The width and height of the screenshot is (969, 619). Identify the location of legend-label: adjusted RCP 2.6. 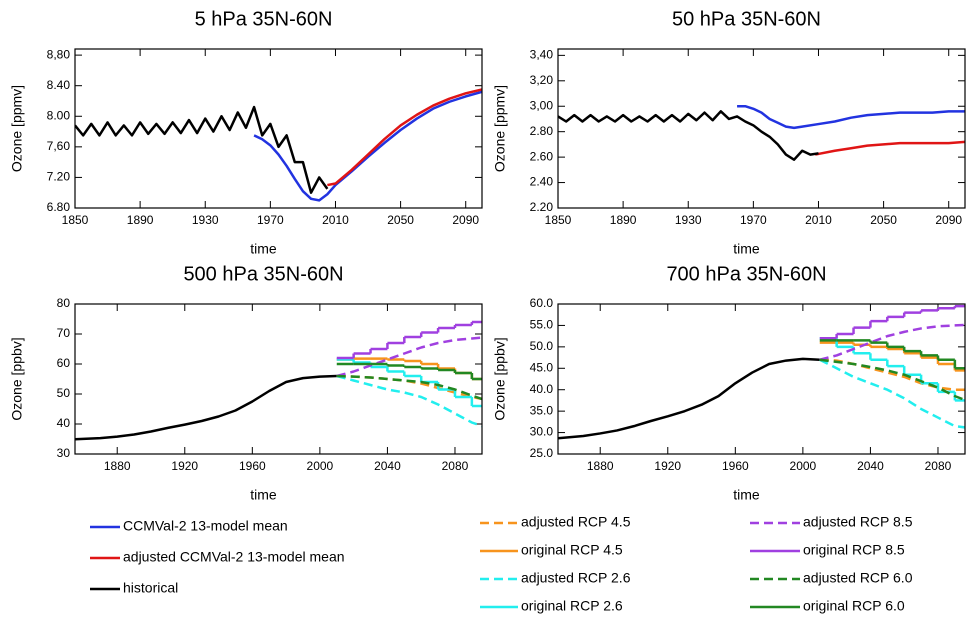
(576, 578).